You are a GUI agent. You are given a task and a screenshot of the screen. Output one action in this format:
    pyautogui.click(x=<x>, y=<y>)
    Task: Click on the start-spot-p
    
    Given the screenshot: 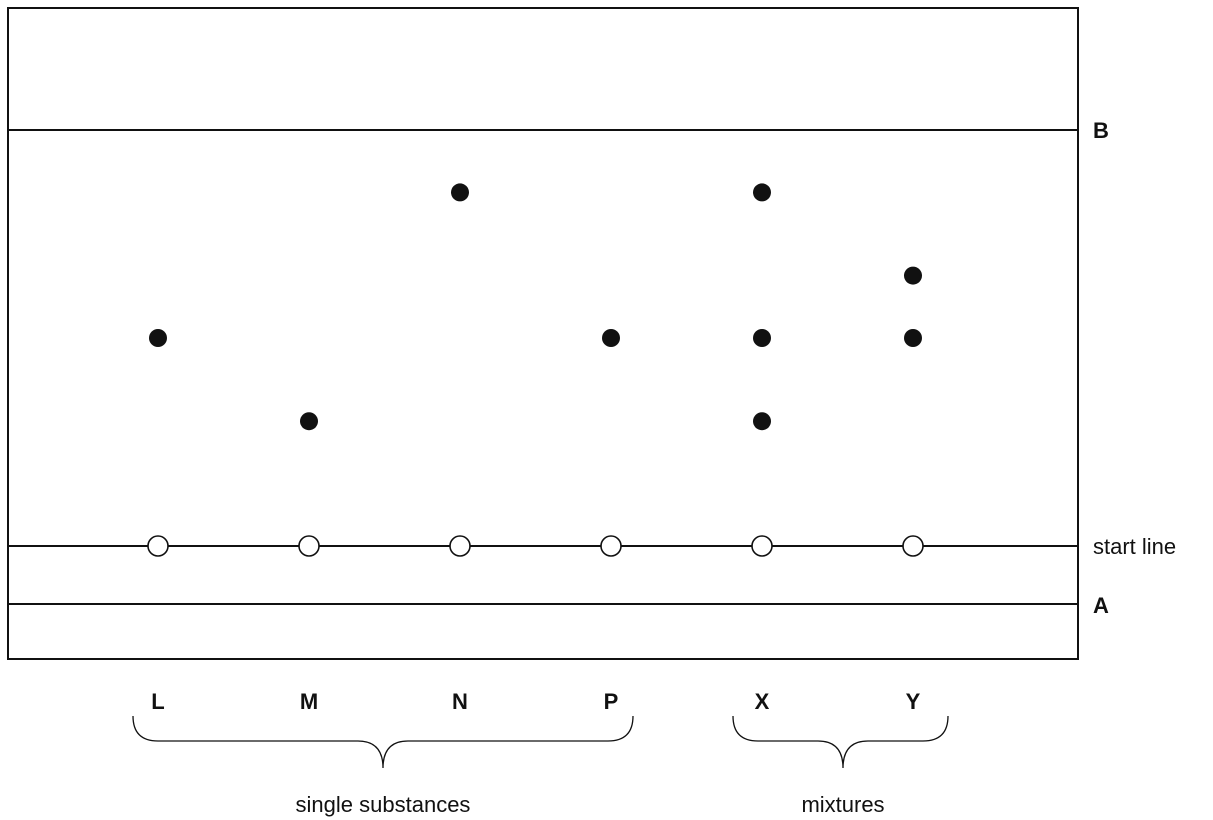 What is the action you would take?
    pyautogui.click(x=611, y=546)
    